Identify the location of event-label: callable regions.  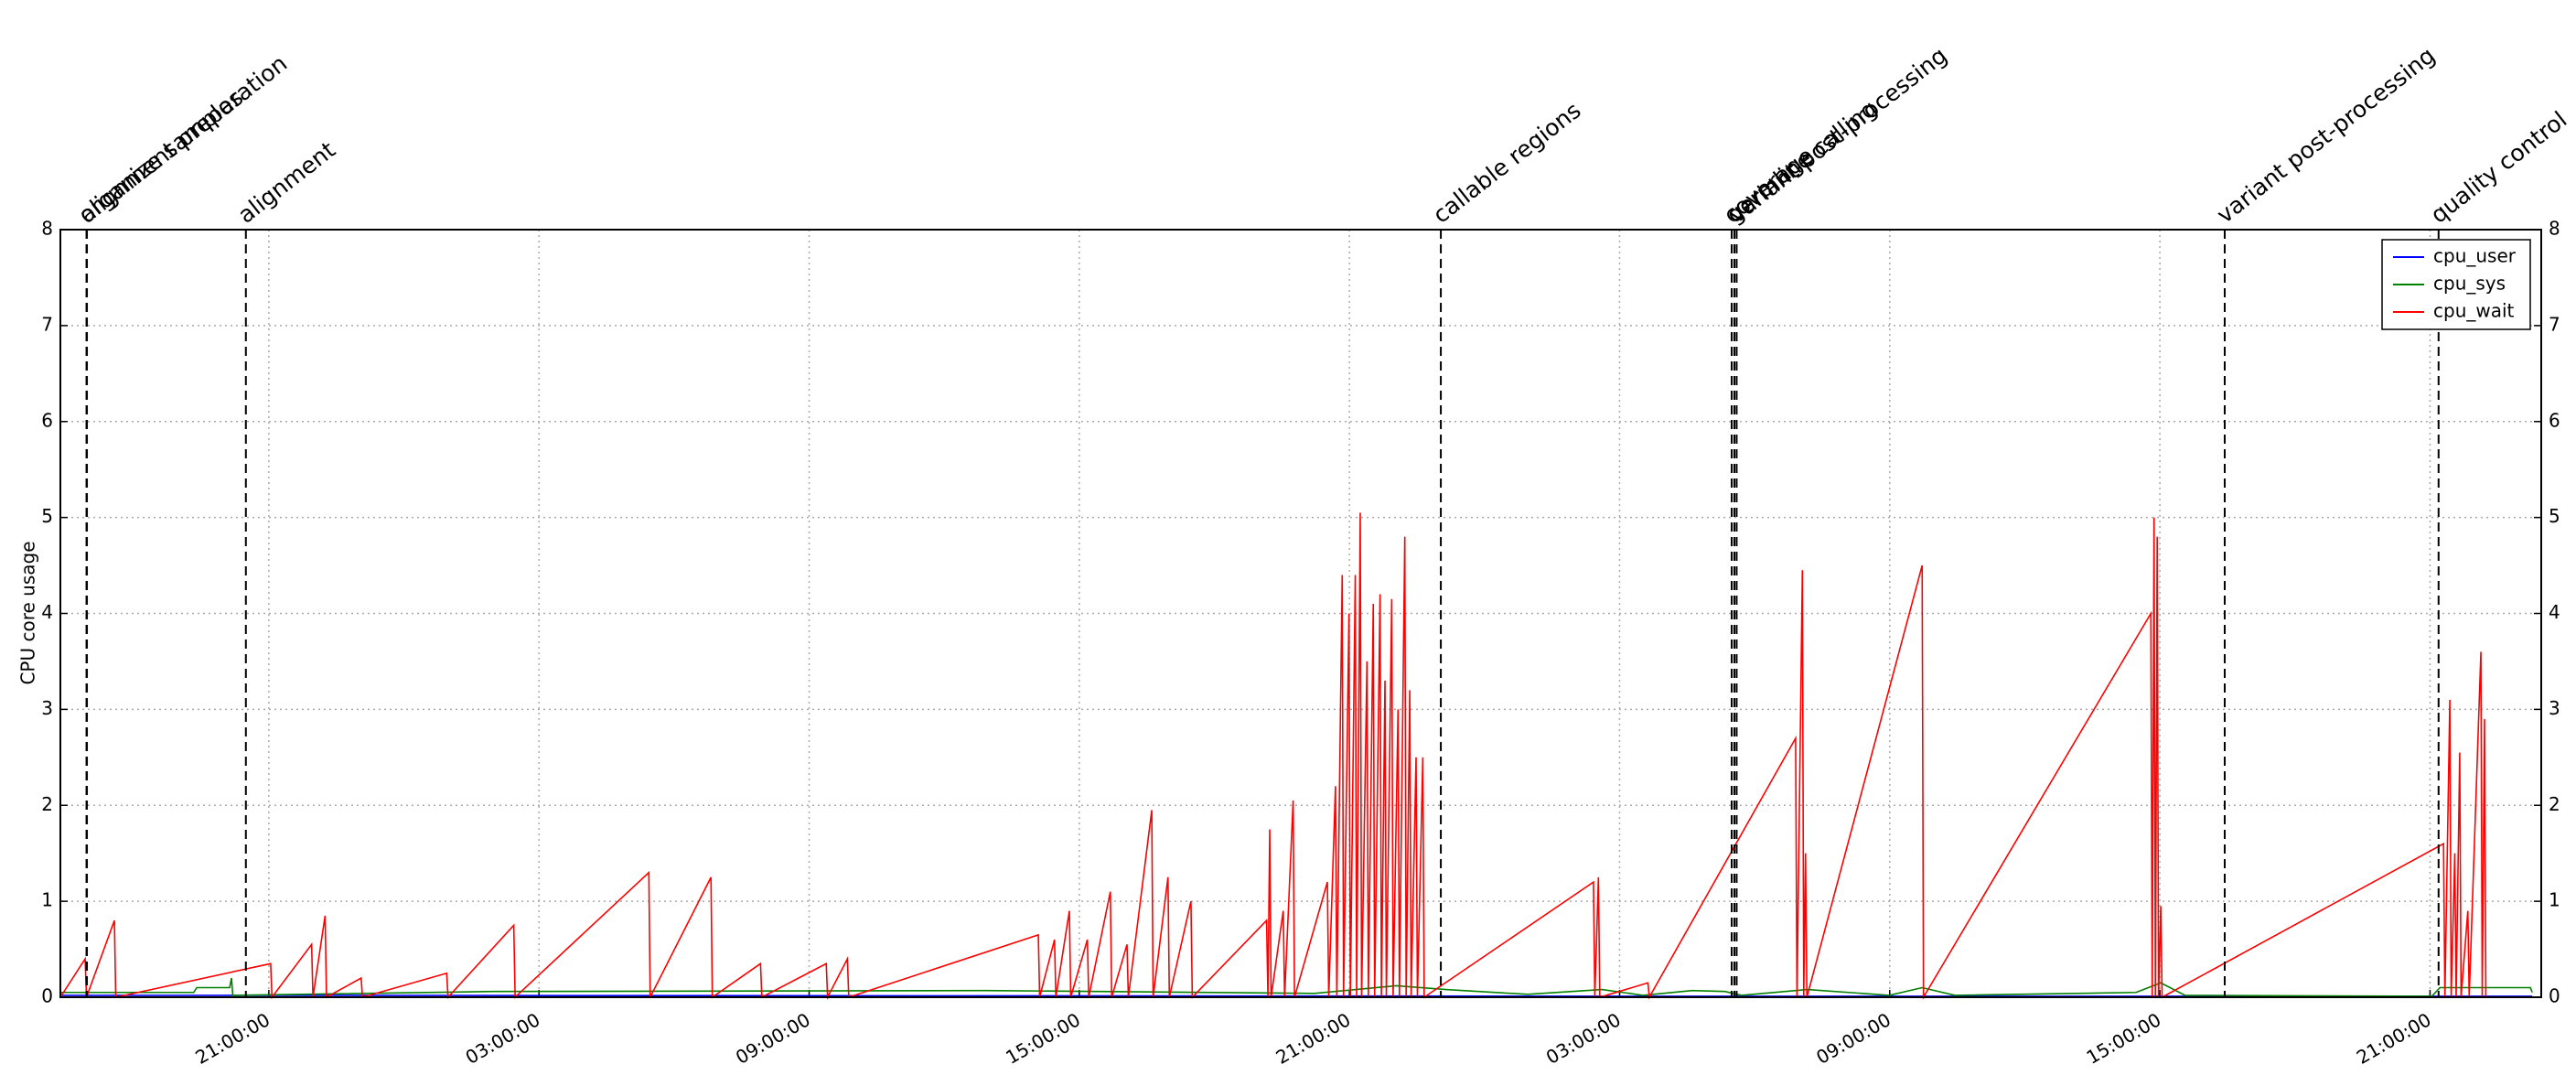
(1507, 163).